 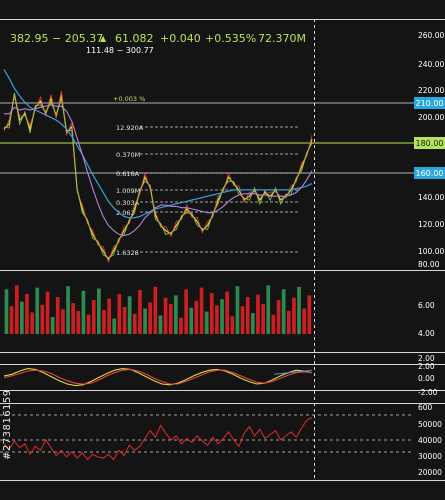 I want to click on price-tick-label-7: 120.00, so click(x=431, y=224).